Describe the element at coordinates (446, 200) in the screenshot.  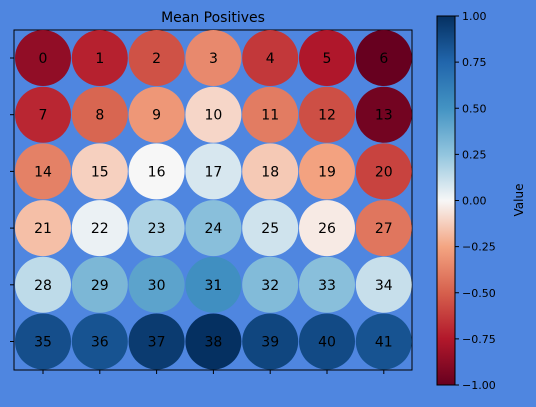
I see `colorbar` at that location.